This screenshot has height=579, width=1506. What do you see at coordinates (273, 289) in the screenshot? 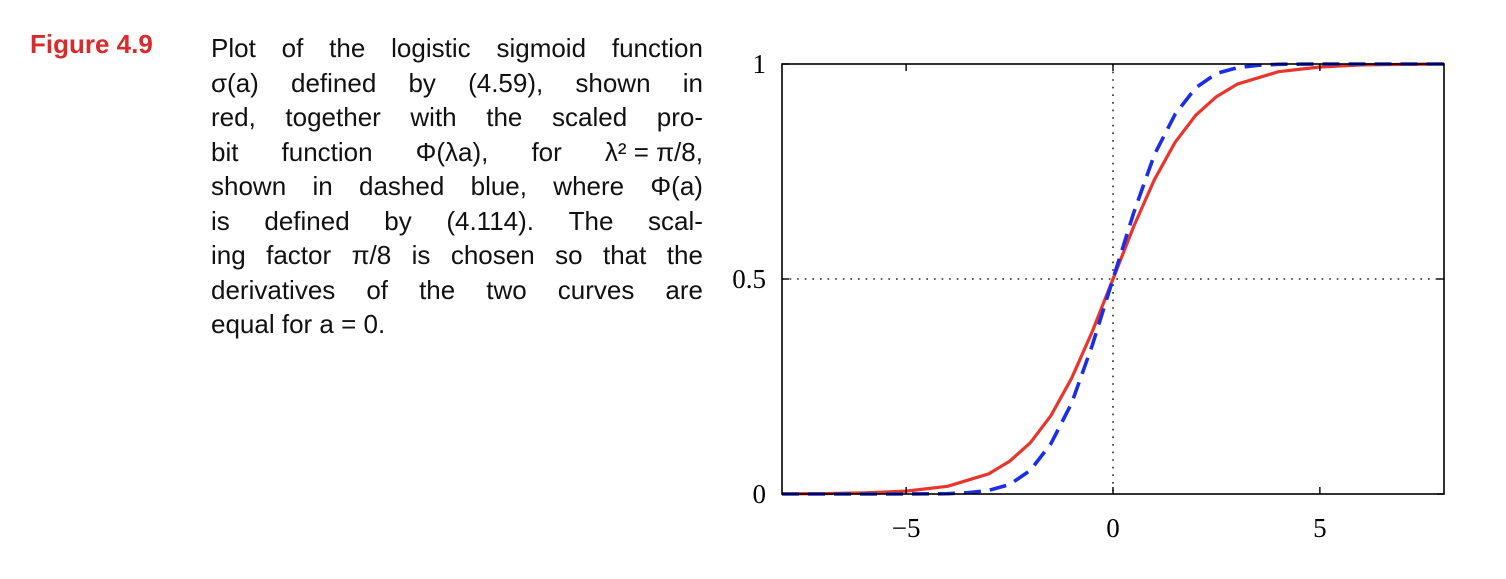
I see `caption-word: derivatives` at bounding box center [273, 289].